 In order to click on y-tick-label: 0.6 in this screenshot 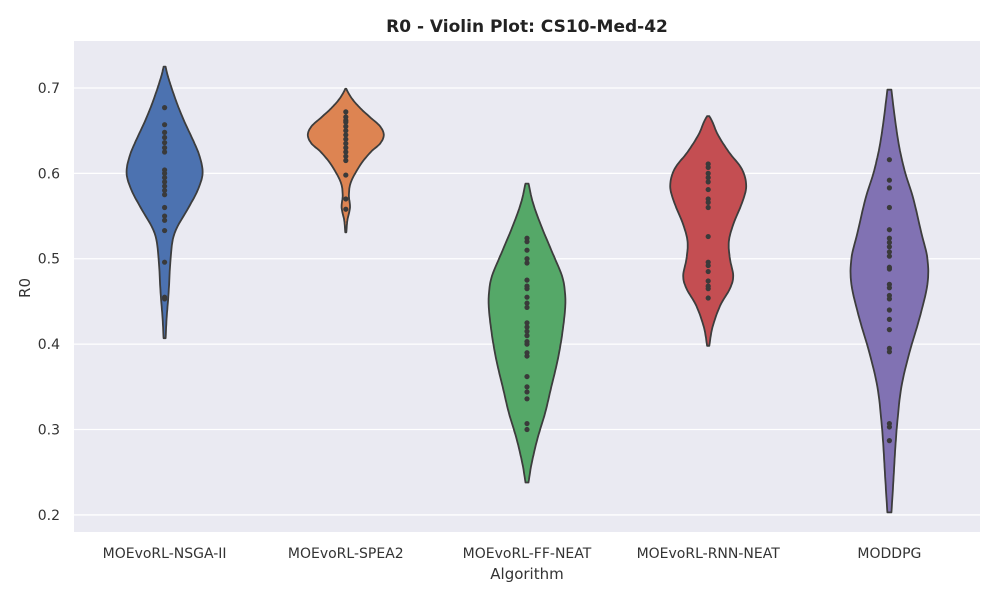, I will do `click(49, 174)`.